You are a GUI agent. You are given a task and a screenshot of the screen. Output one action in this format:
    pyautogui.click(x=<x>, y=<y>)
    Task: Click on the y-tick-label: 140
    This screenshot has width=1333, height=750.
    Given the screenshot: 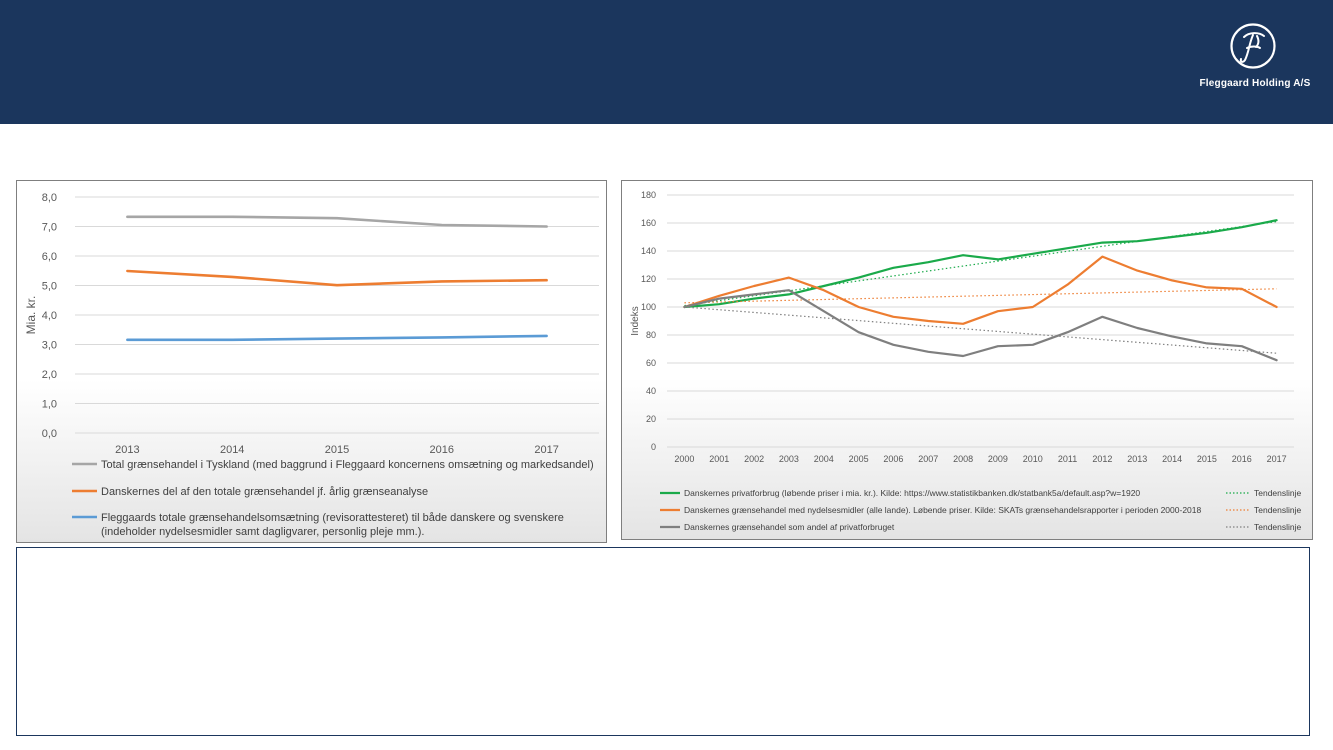 What is the action you would take?
    pyautogui.click(x=648, y=251)
    